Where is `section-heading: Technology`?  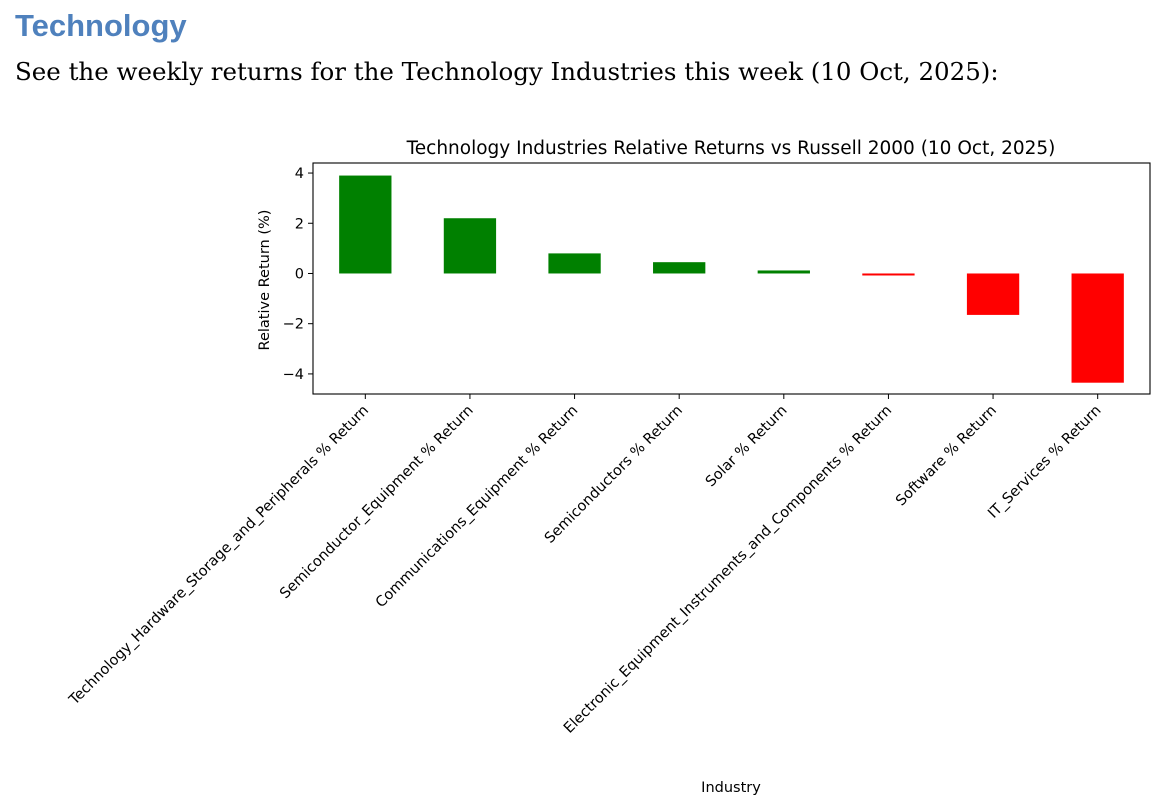 section-heading: Technology is located at coordinates (101, 25).